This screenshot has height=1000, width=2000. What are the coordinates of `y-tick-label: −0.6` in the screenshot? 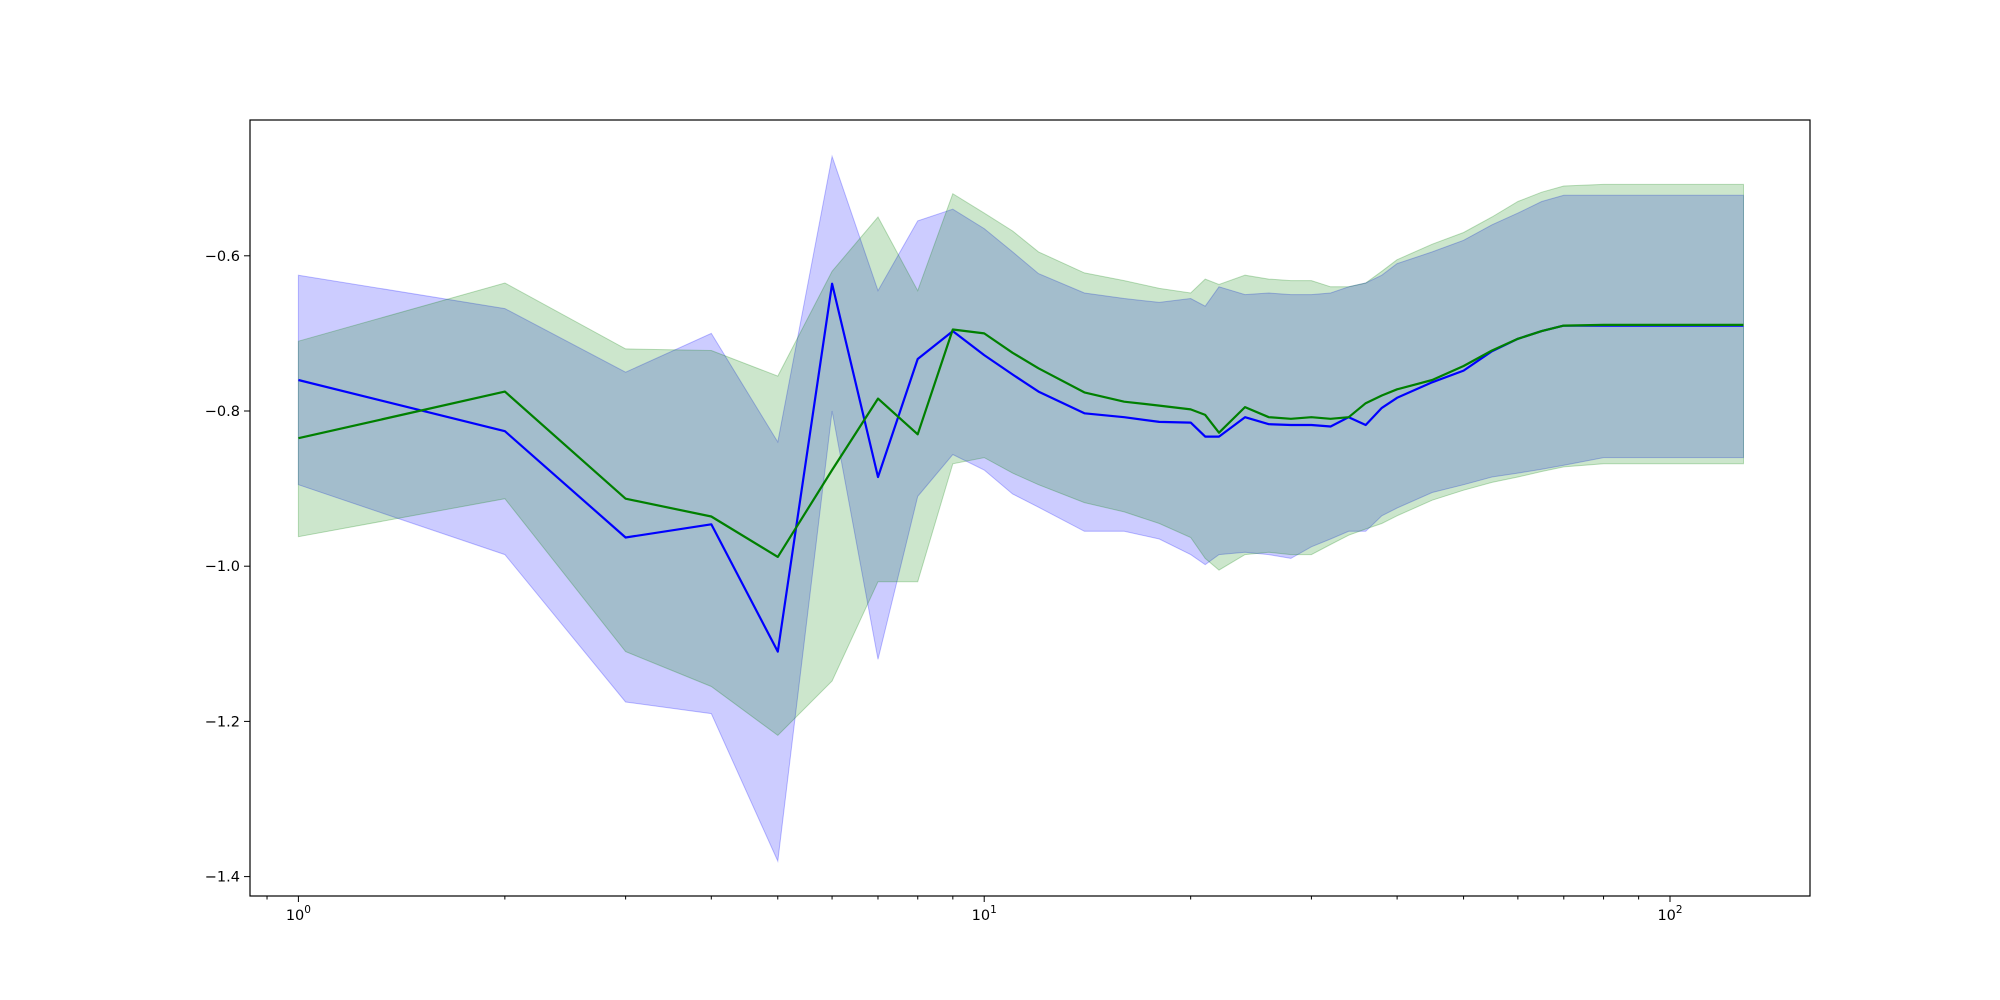 It's located at (222, 257).